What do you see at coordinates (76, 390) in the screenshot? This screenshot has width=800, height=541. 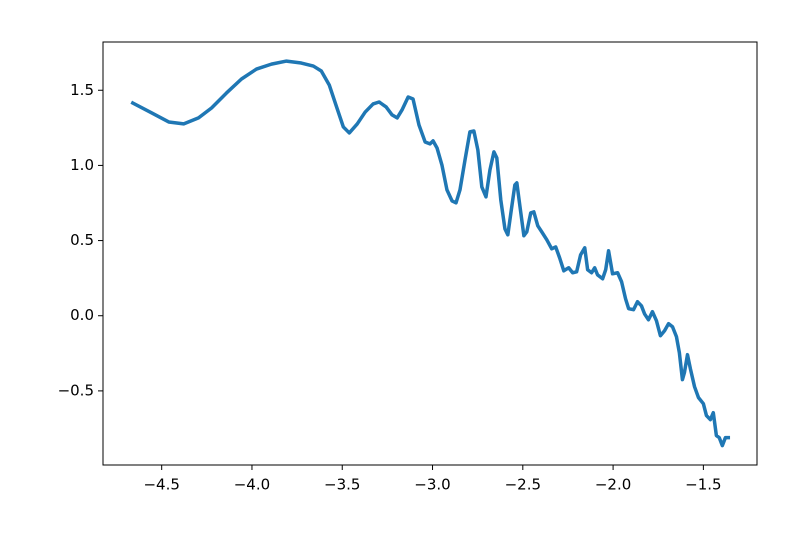 I see `y-tick-label: −0.5` at bounding box center [76, 390].